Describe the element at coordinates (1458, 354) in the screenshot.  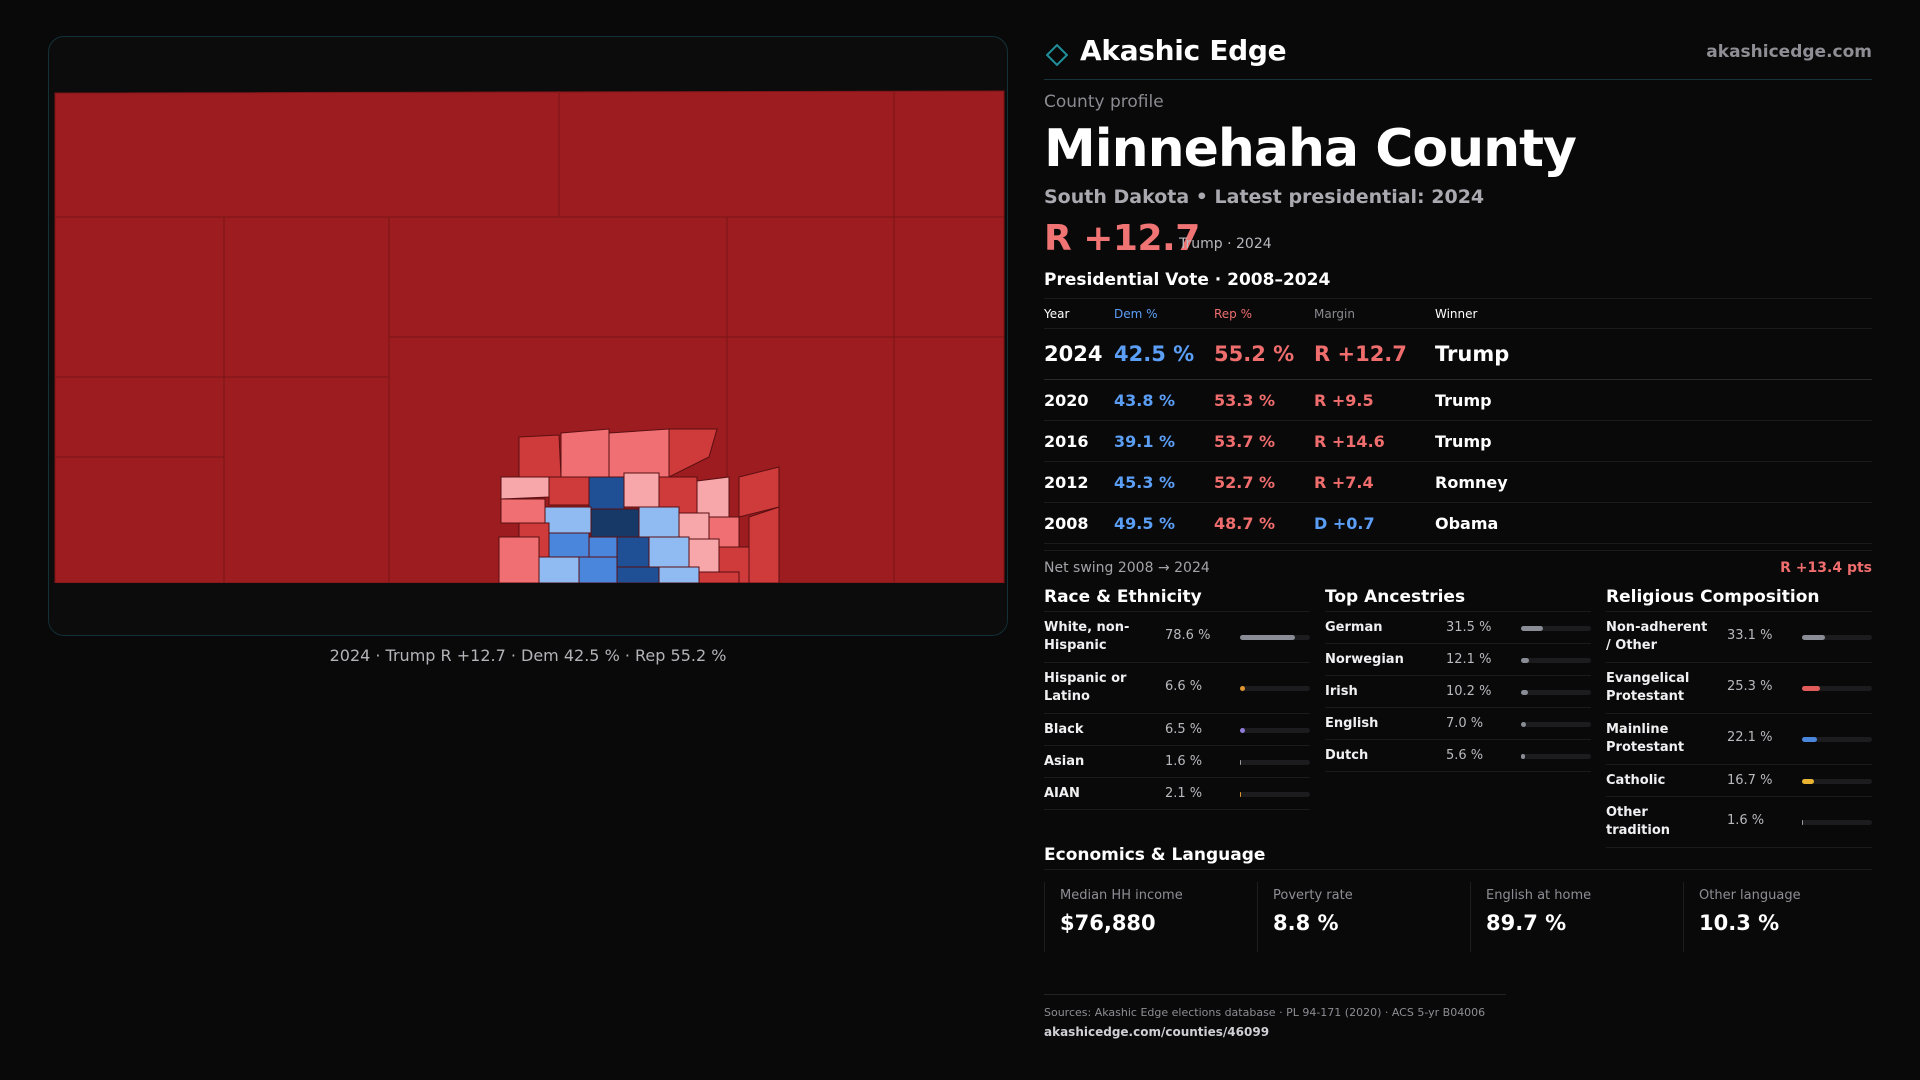
I see `vote-row-2024: 2024 42.5 % 55.2 % R +12.7 Trump` at that location.